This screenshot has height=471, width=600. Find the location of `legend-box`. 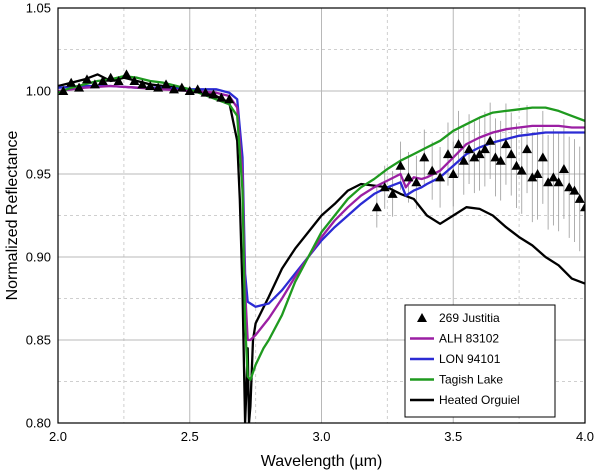

legend-box is located at coordinates (480, 361).